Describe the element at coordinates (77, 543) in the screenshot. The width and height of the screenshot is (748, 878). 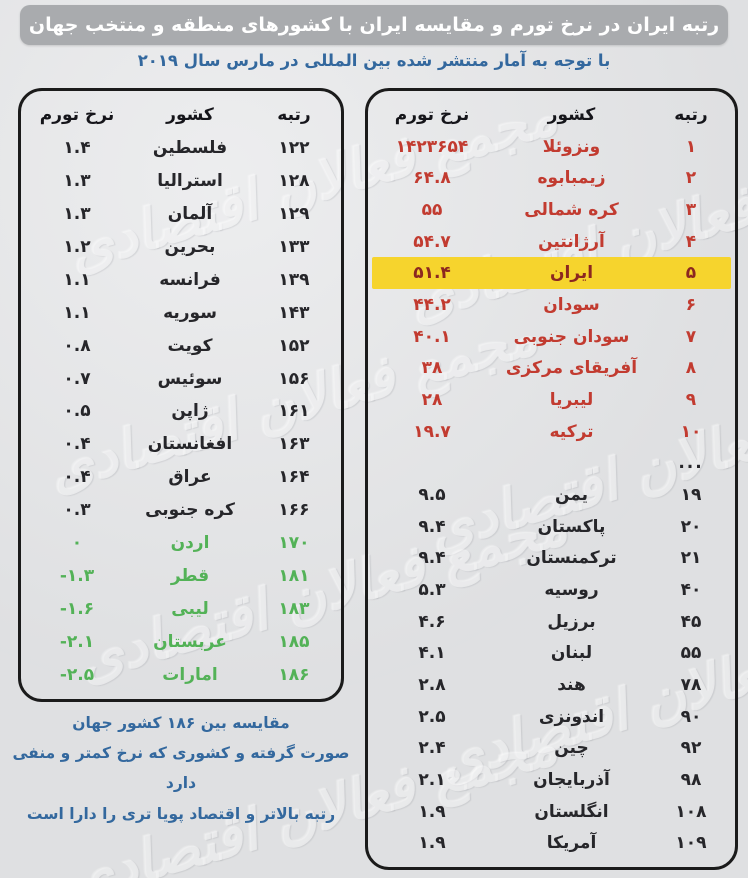
I see `rate-cell: ۰` at that location.